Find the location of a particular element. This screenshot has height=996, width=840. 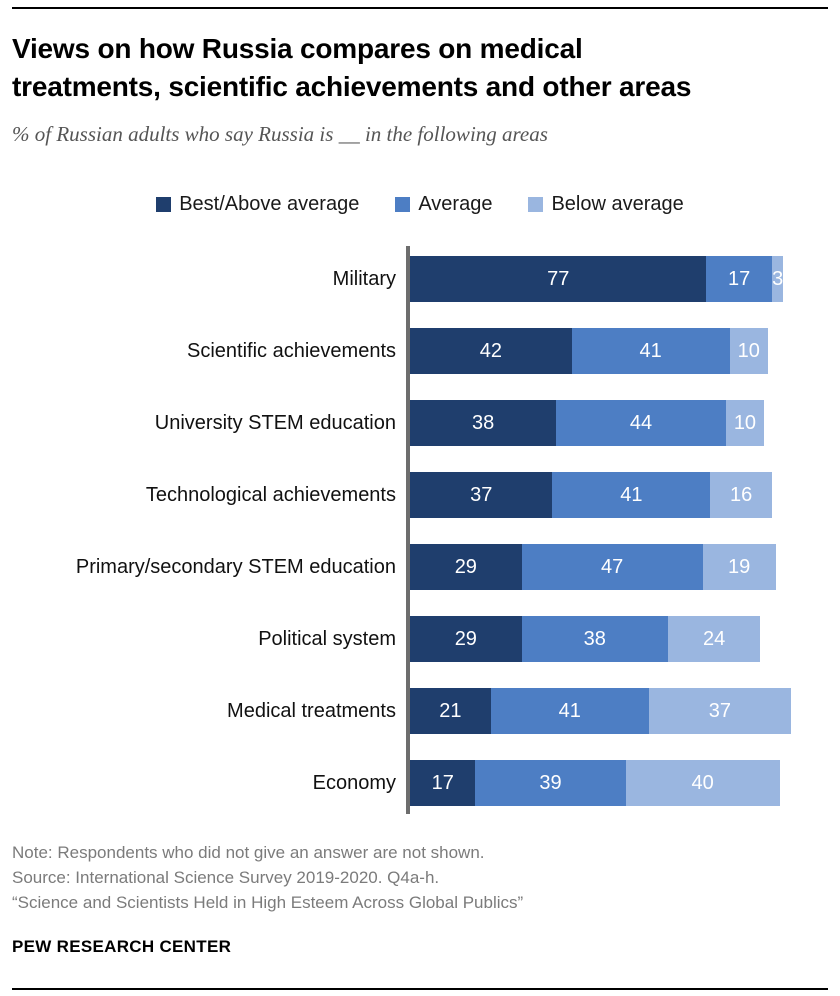

bar-row: Economy 17 39 40 is located at coordinates (420, 783).